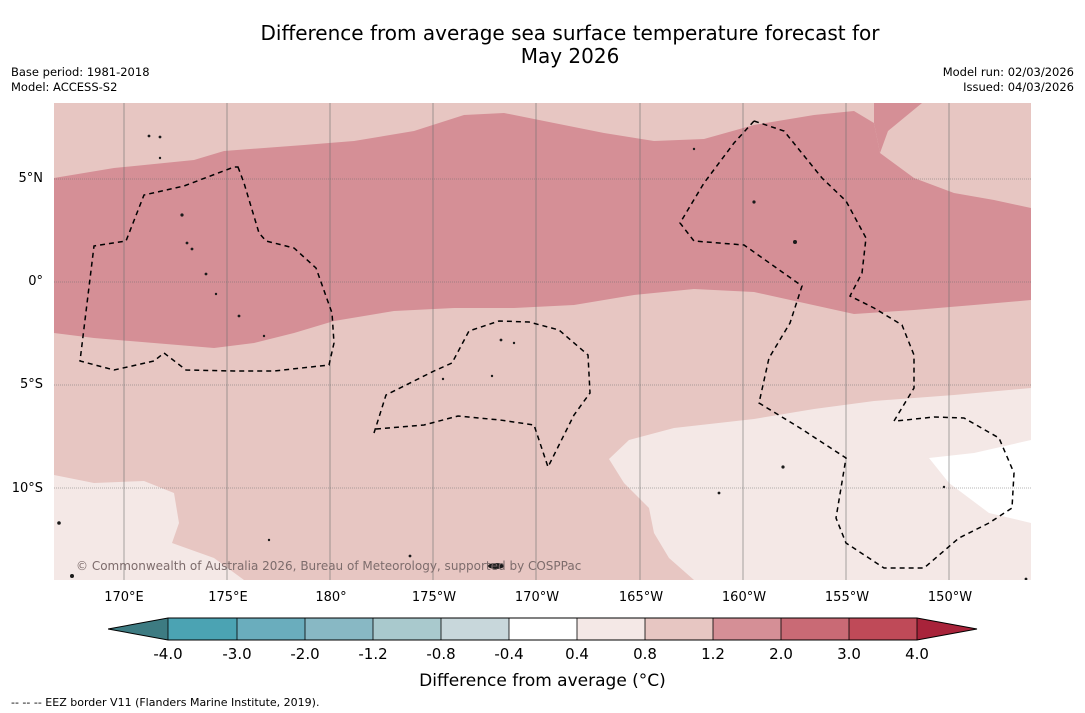  I want to click on lon-label-155w: 155°W, so click(847, 597).